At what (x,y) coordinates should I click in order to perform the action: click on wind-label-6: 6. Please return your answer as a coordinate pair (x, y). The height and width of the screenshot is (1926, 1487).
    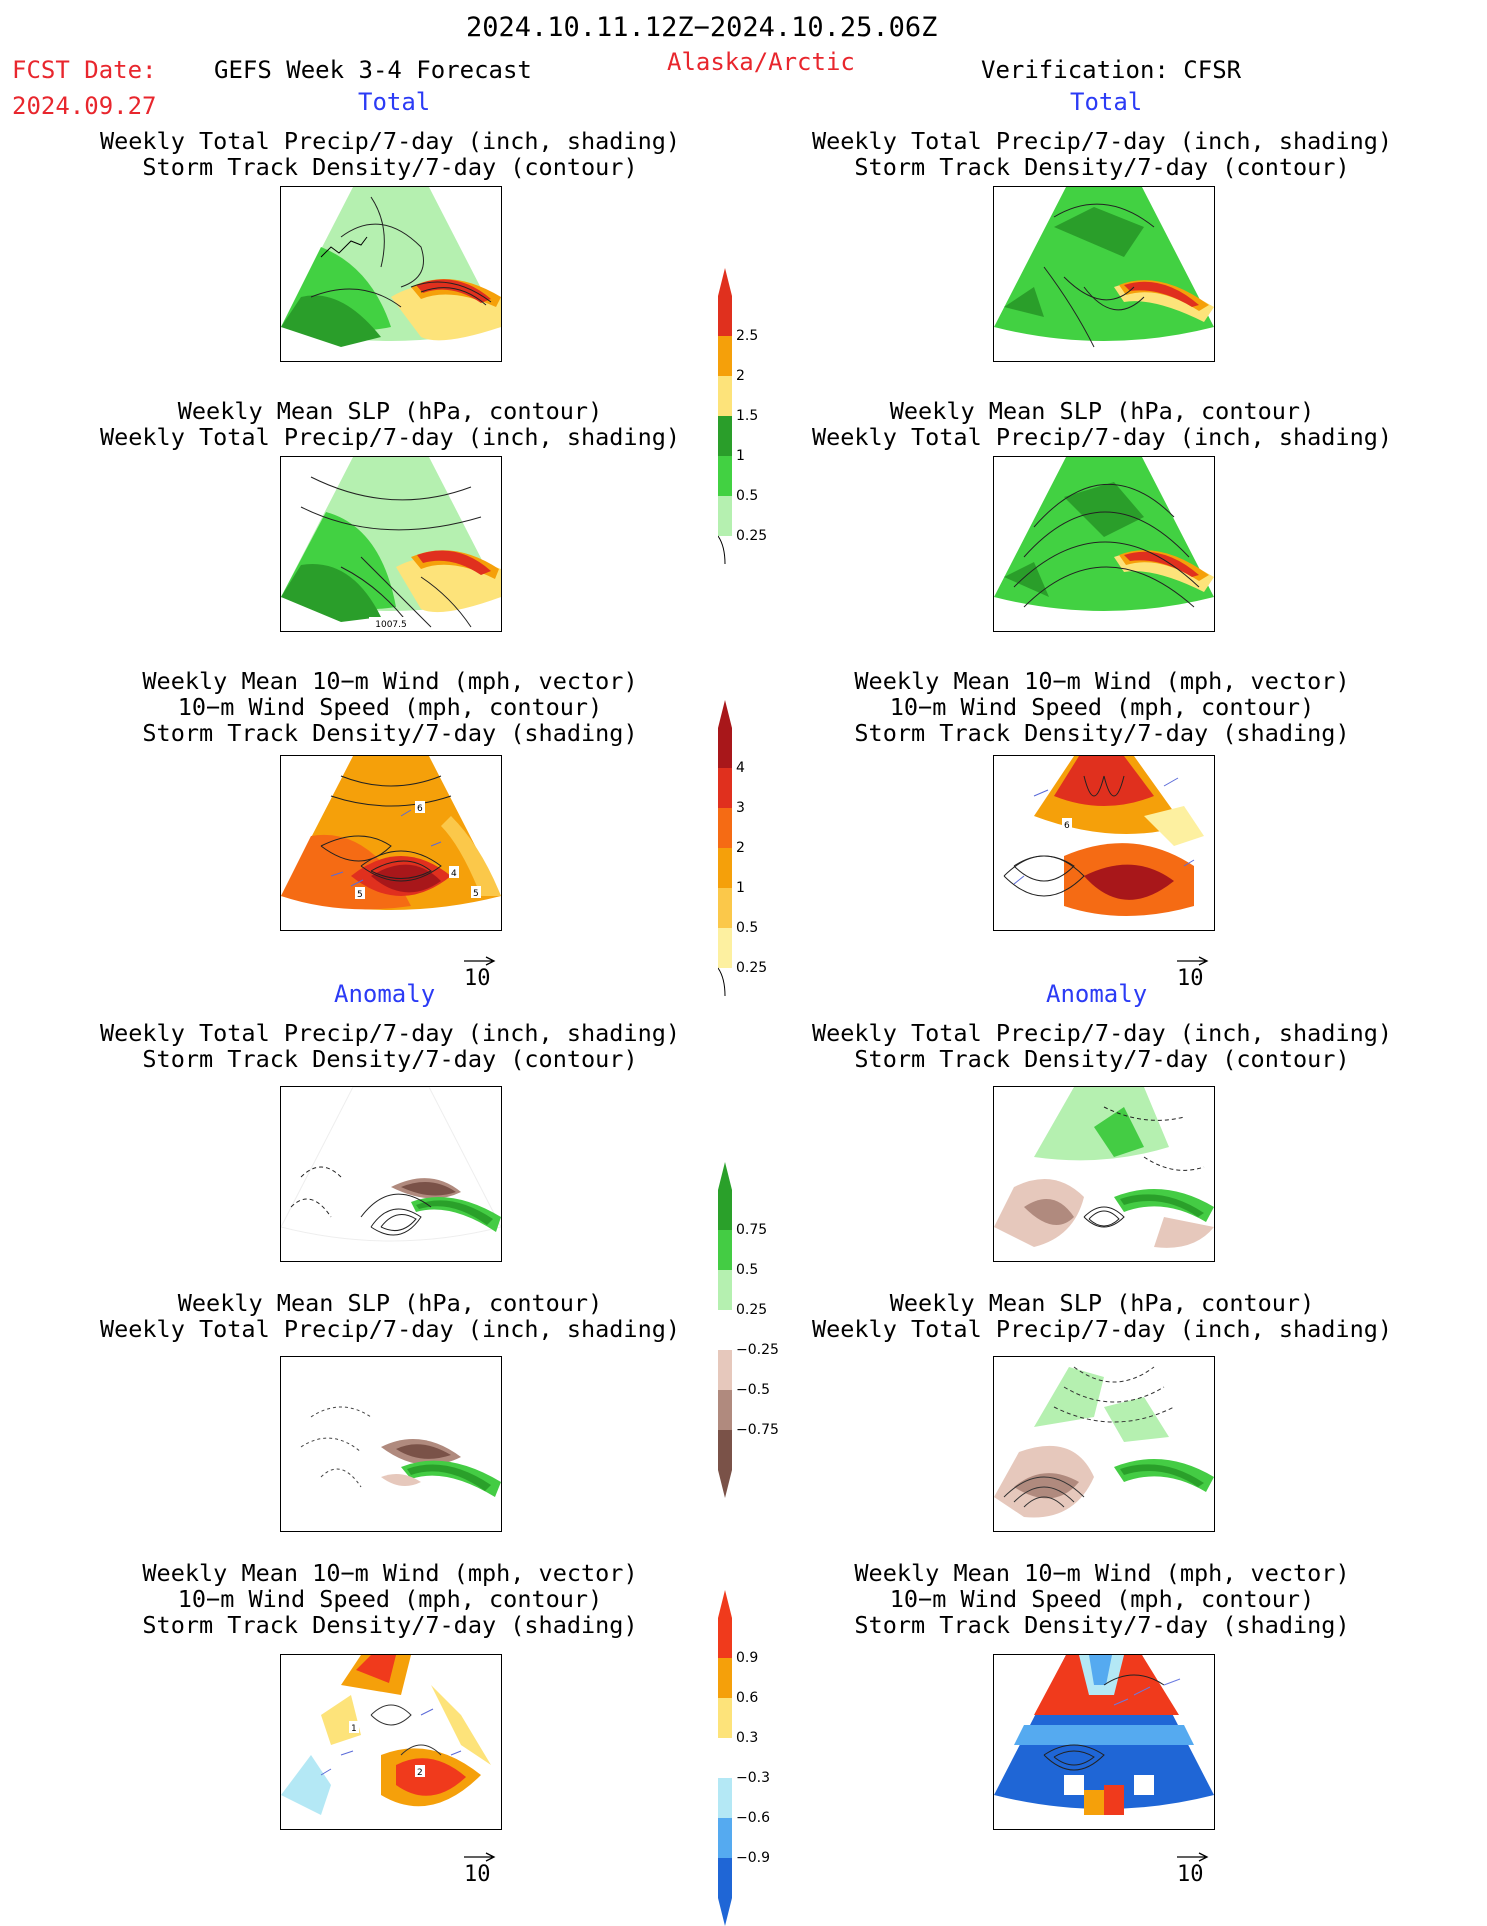
    Looking at the image, I should click on (420, 809).